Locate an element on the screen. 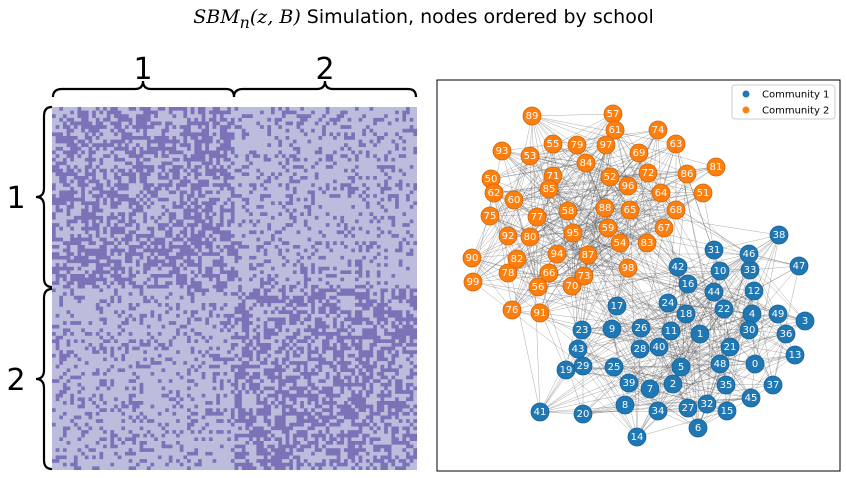 Image resolution: width=847 pixels, height=478 pixels. node-label: 34 is located at coordinates (658, 411).